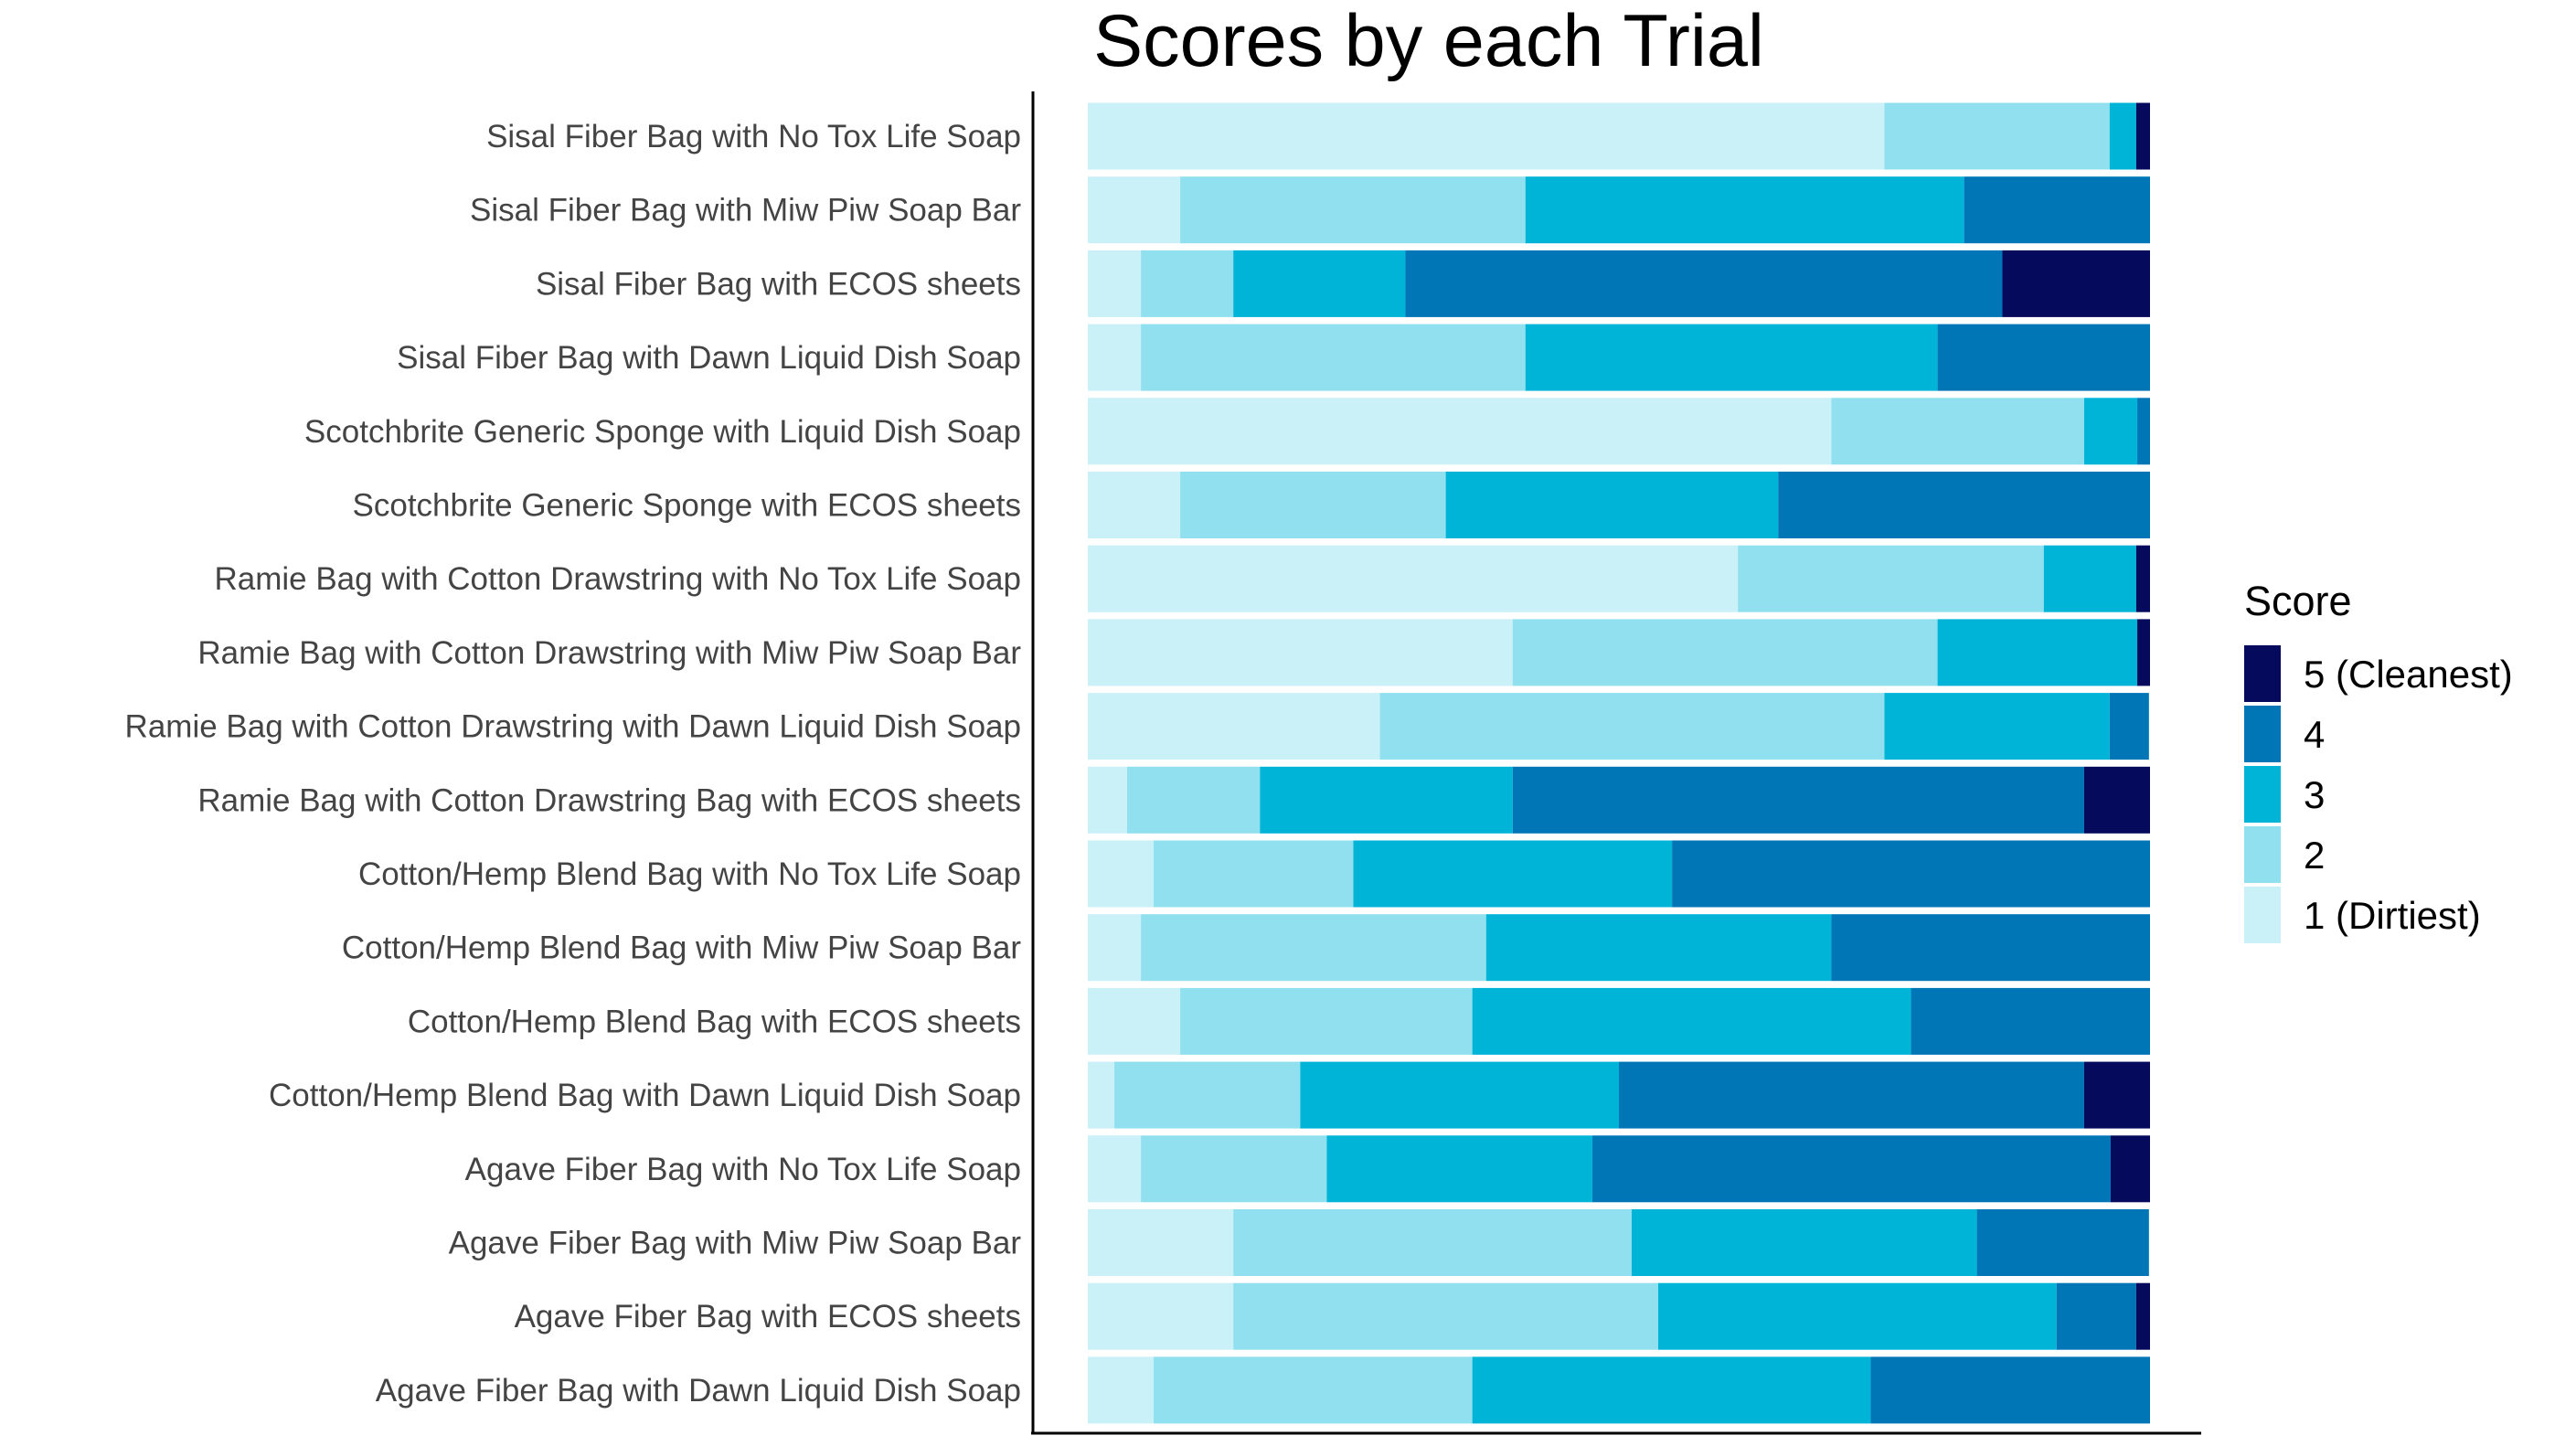 The width and height of the screenshot is (2576, 1446). Describe the element at coordinates (714, 1022) in the screenshot. I see `category-label: Cotton/Hemp Blend Bag with ECOS sheets` at that location.